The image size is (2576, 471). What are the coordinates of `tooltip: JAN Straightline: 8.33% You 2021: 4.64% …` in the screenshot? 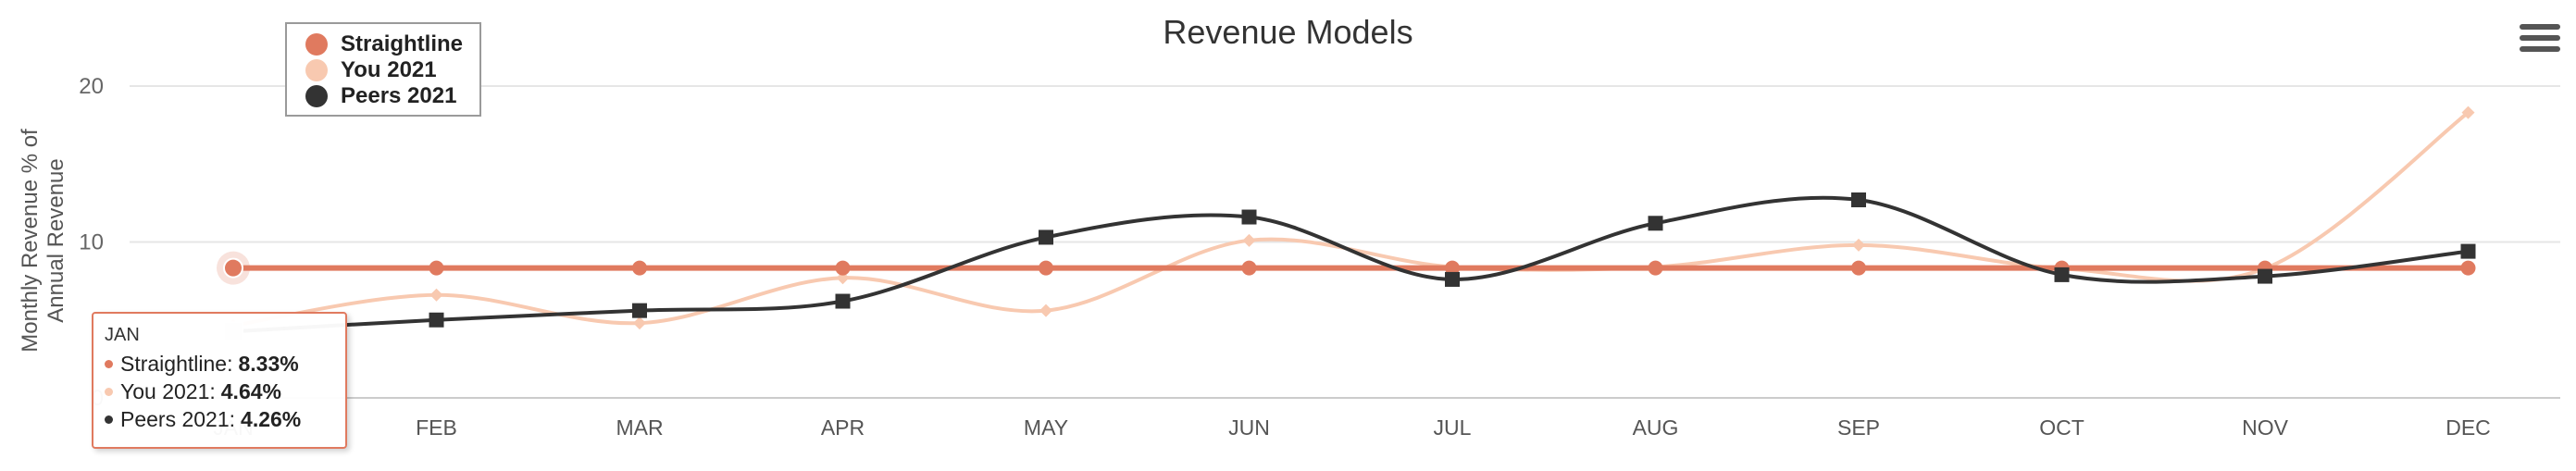 It's located at (219, 380).